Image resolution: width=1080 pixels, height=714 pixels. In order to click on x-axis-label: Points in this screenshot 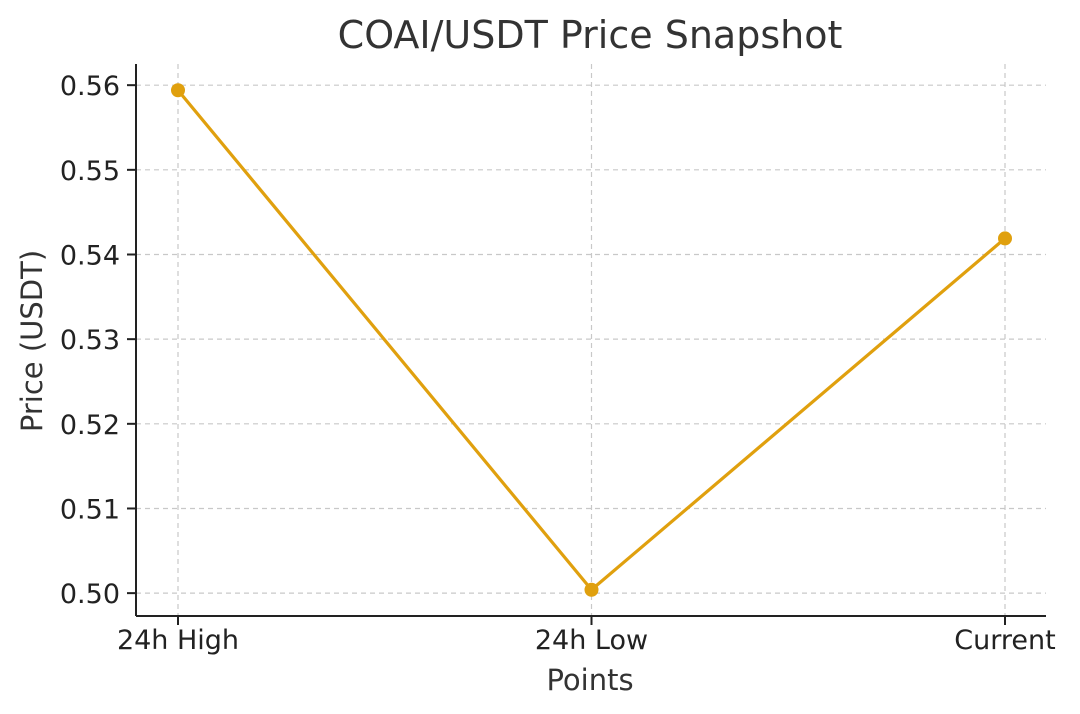, I will do `click(589, 680)`.